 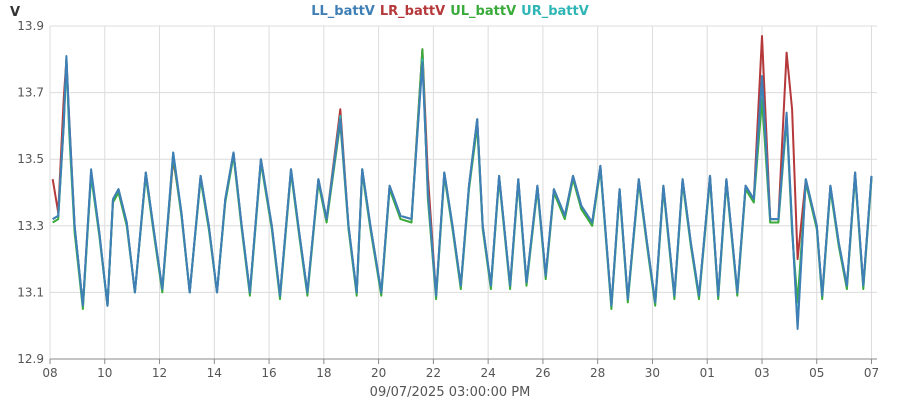 What do you see at coordinates (30, 159) in the screenshot?
I see `y-tick-label: 13.5` at bounding box center [30, 159].